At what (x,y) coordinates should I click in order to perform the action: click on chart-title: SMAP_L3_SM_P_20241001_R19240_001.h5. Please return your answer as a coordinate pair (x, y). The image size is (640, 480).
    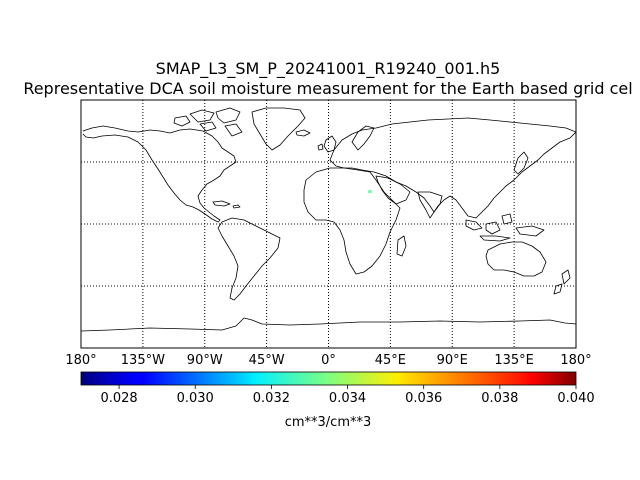
    Looking at the image, I should click on (328, 69).